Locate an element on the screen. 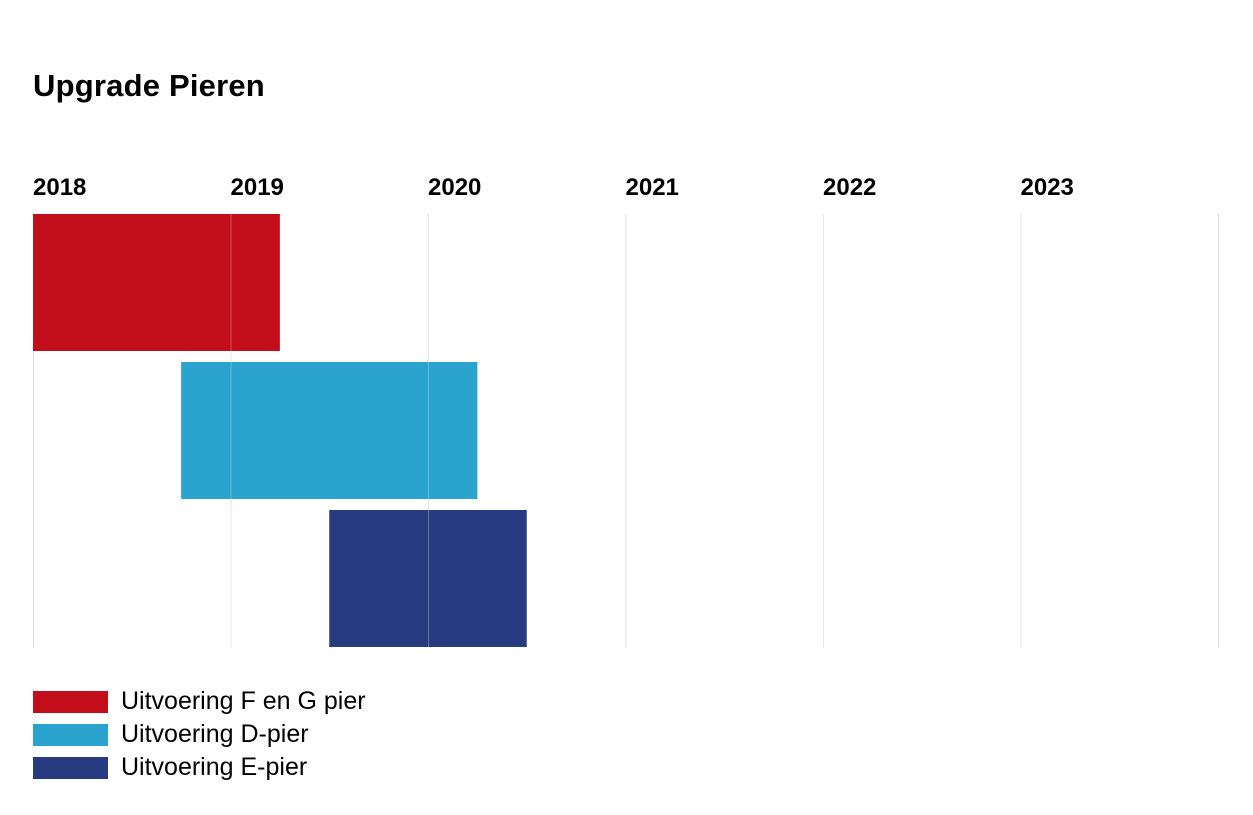 This screenshot has width=1253, height=815. chart-title: Upgrade Pieren is located at coordinates (149, 85).